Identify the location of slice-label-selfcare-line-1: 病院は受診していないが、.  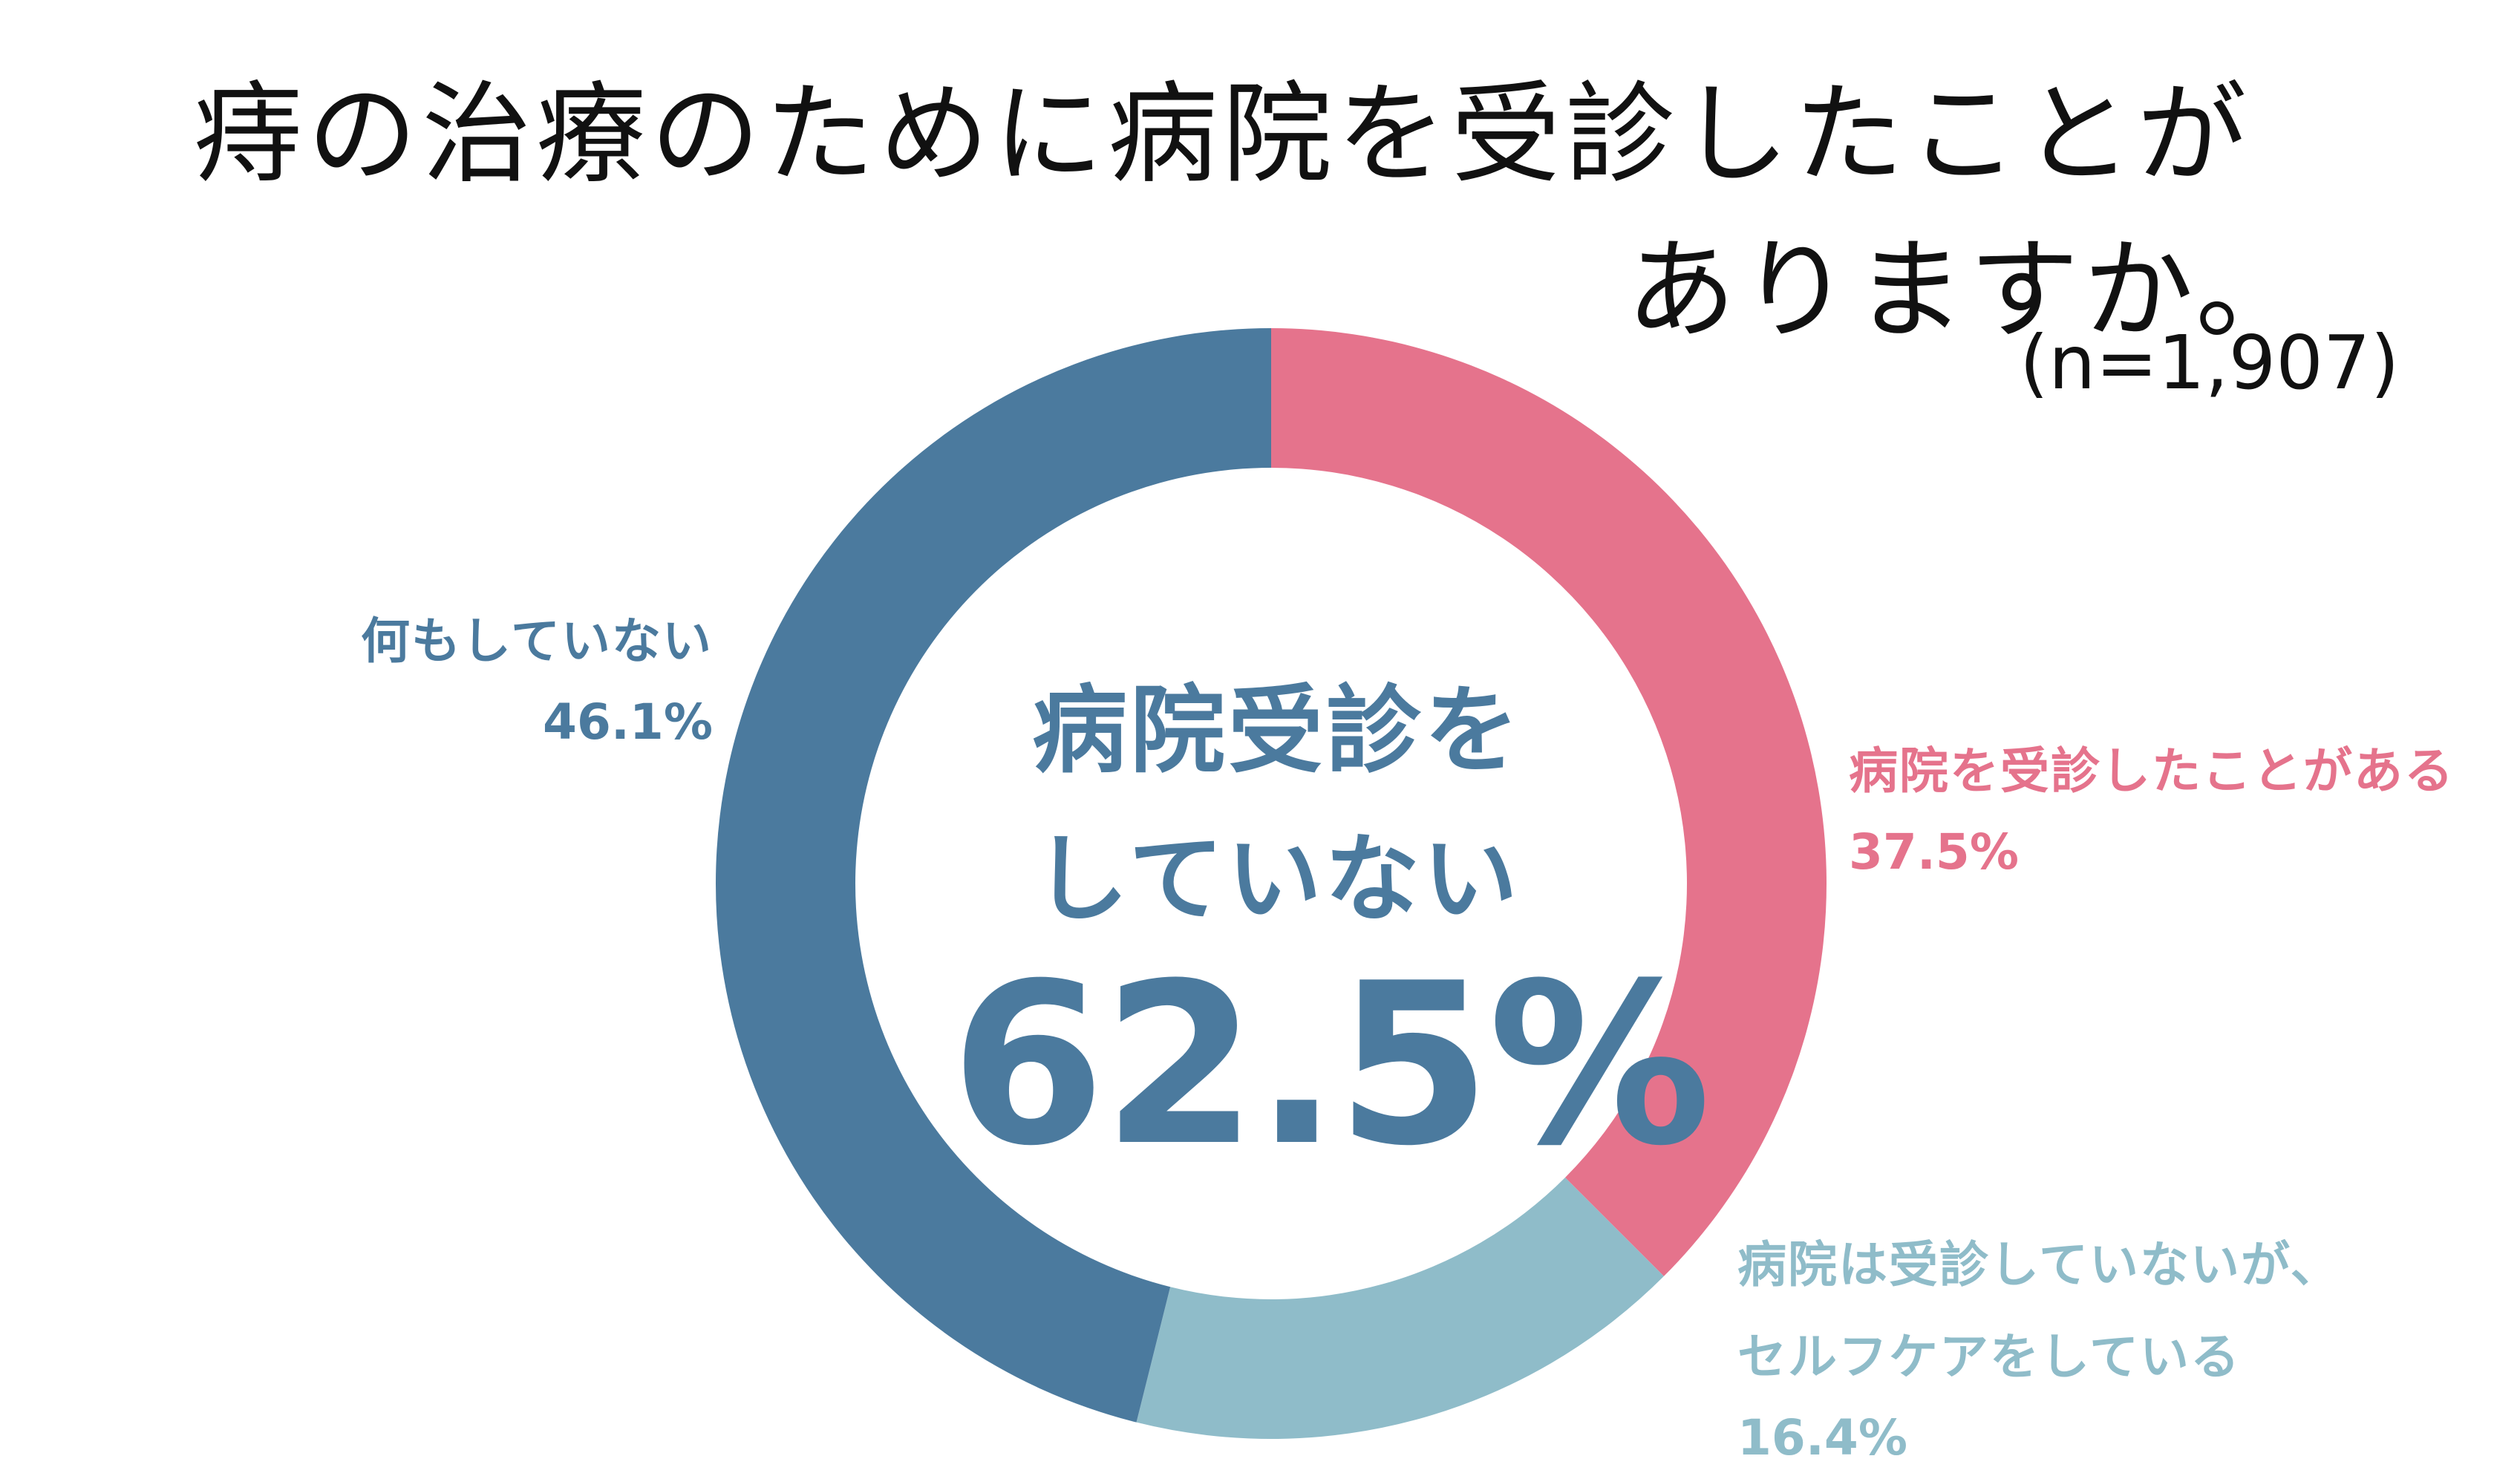
(2039, 1265).